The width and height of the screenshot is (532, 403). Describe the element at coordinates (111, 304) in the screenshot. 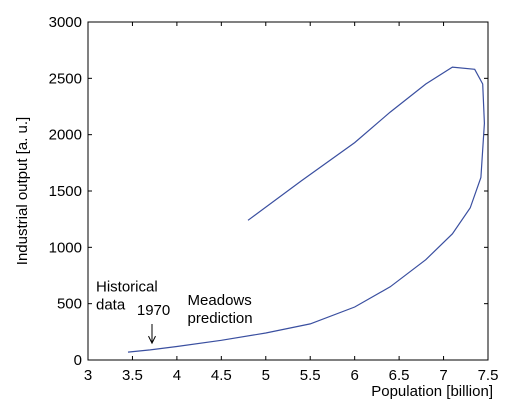

I see `annotation-line: data` at that location.